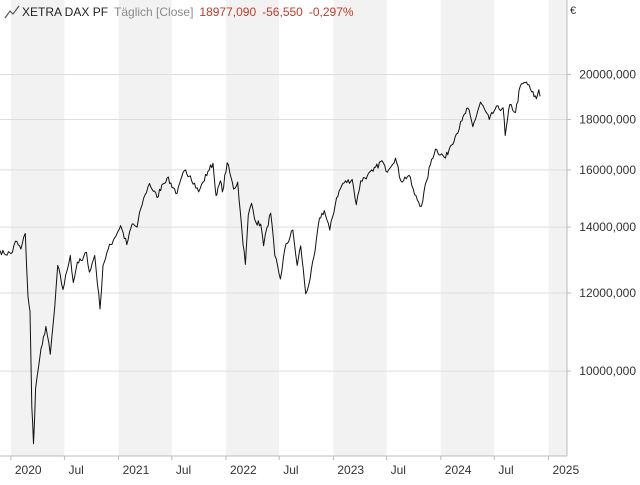 This screenshot has height=485, width=640. Describe the element at coordinates (607, 293) in the screenshot. I see `y-tick-label: 12000,000` at that location.